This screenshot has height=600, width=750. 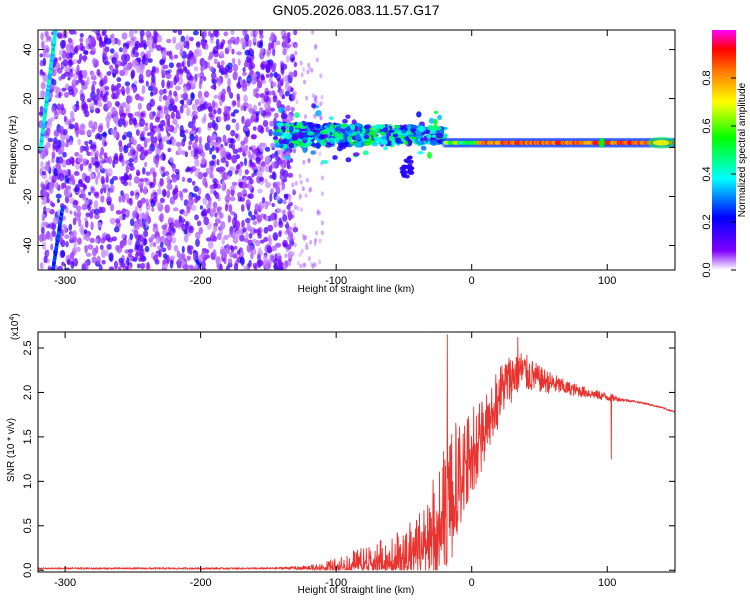 I want to click on colorbar-tick-label: 0.8, so click(x=707, y=77).